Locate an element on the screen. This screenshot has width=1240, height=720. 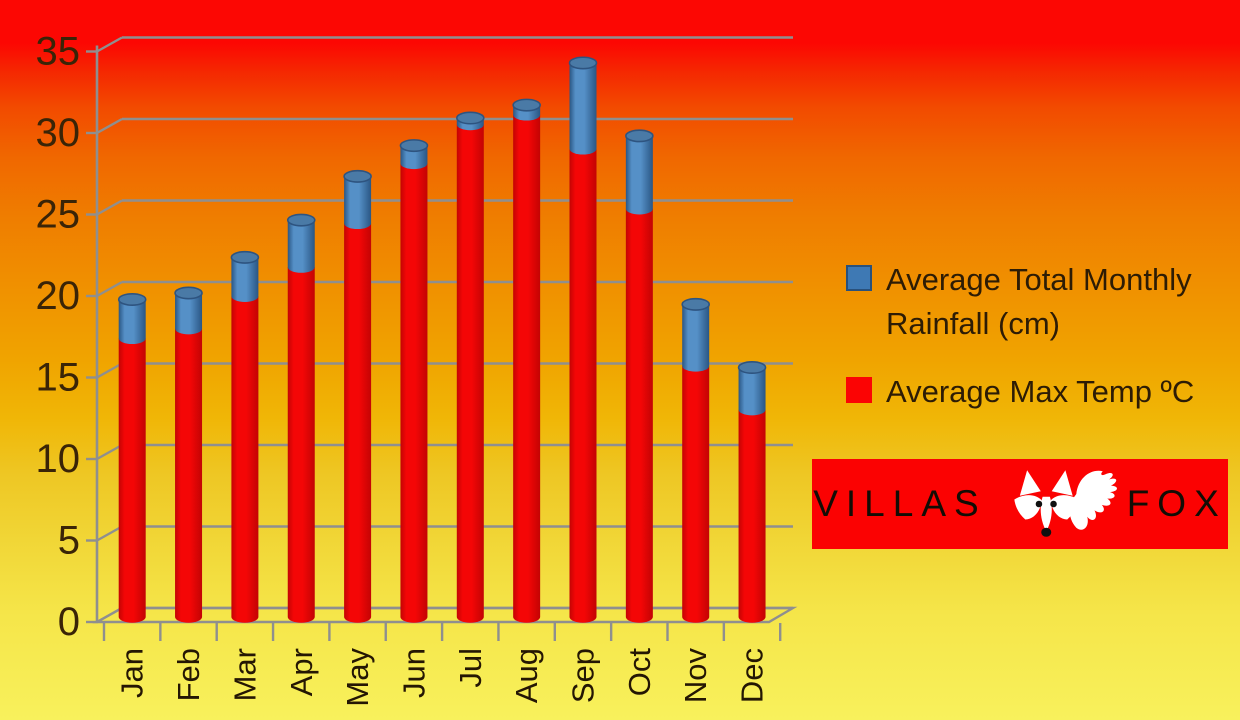
month-label: Jul is located at coordinates (470, 668).